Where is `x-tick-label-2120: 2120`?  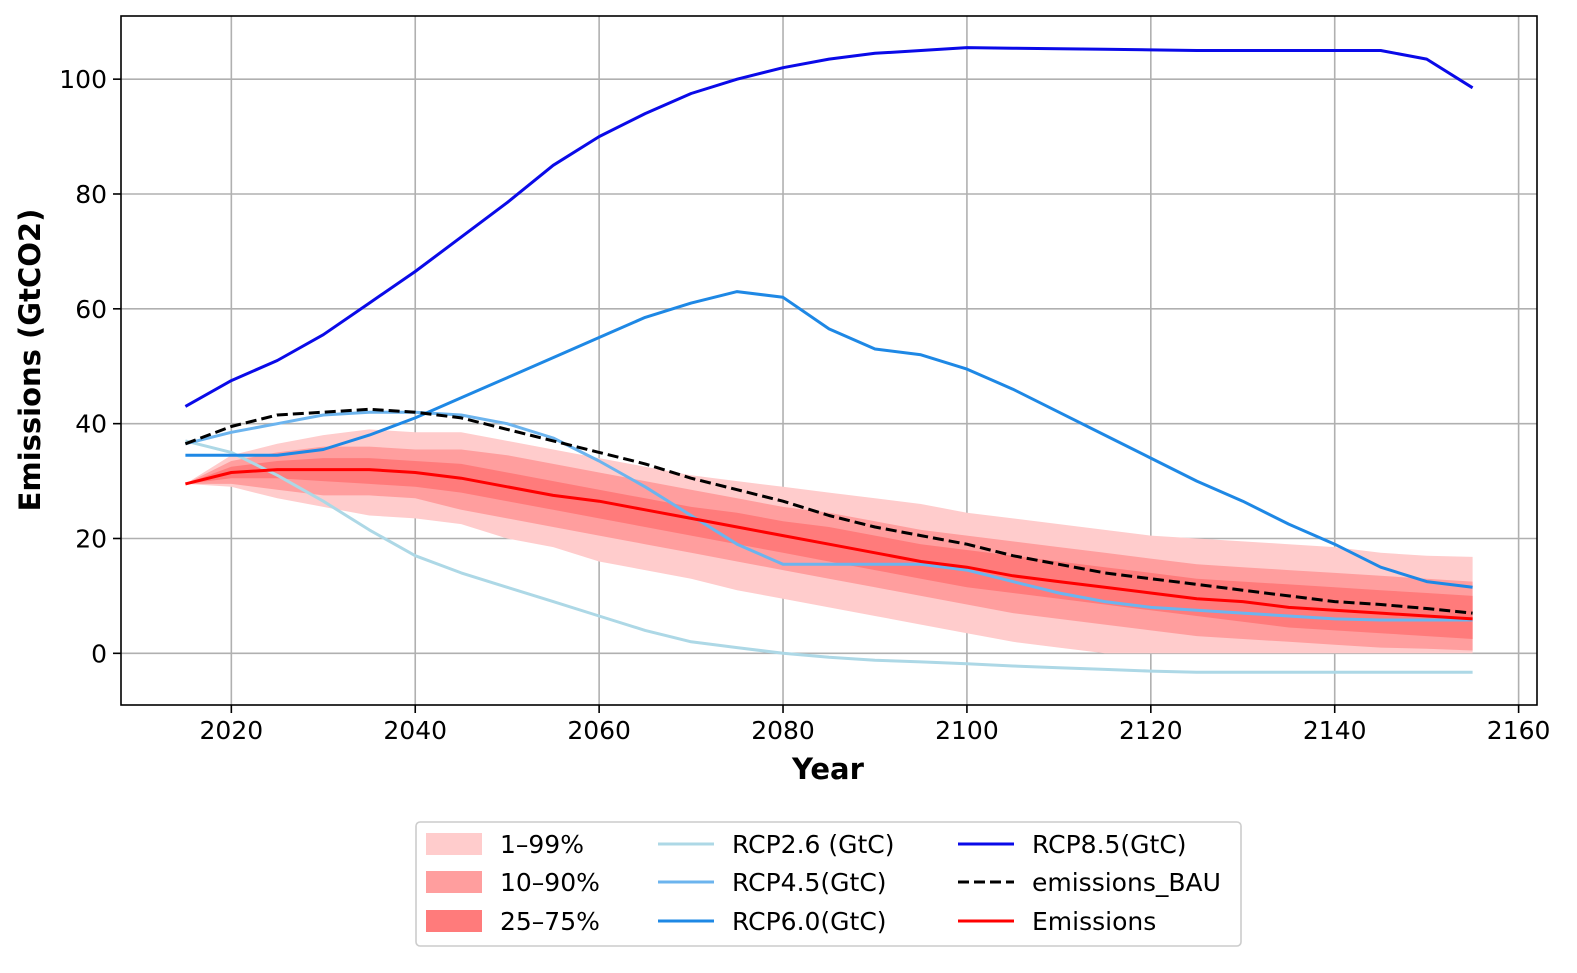 x-tick-label-2120: 2120 is located at coordinates (1151, 730).